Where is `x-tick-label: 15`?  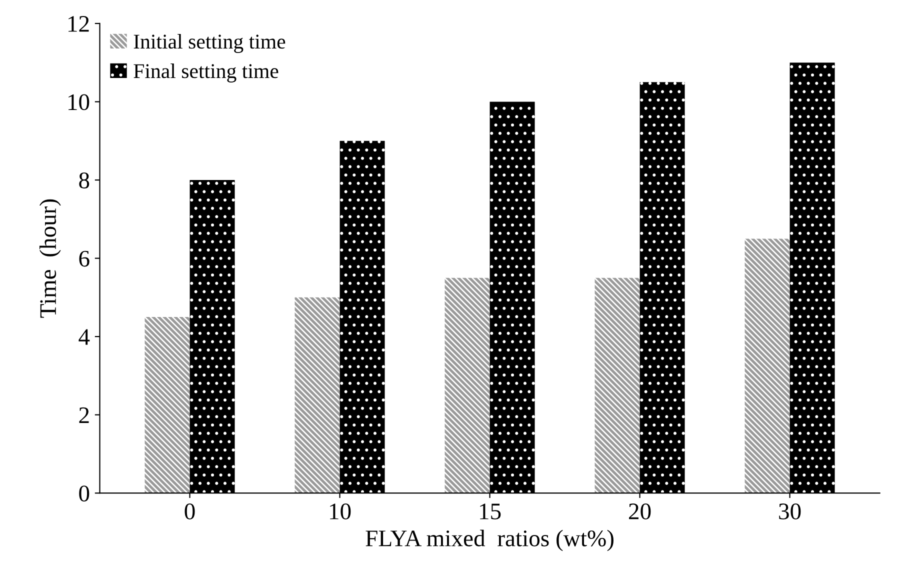
x-tick-label: 15 is located at coordinates (490, 512).